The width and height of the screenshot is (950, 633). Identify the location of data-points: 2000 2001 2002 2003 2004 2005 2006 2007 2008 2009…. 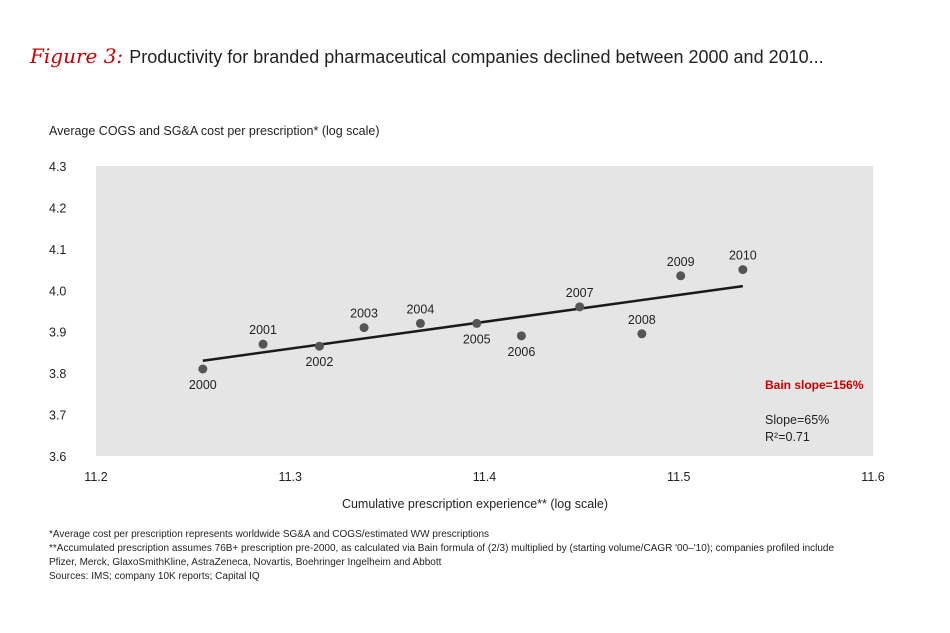
(473, 320).